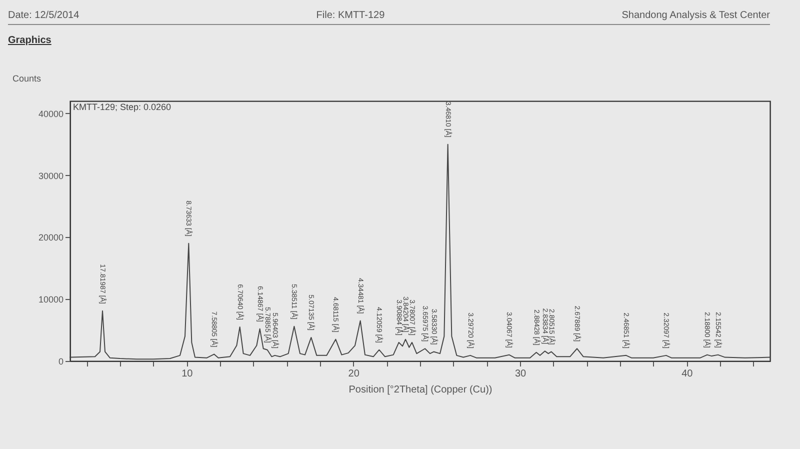  I want to click on y-tick-label: 0, so click(61, 361).